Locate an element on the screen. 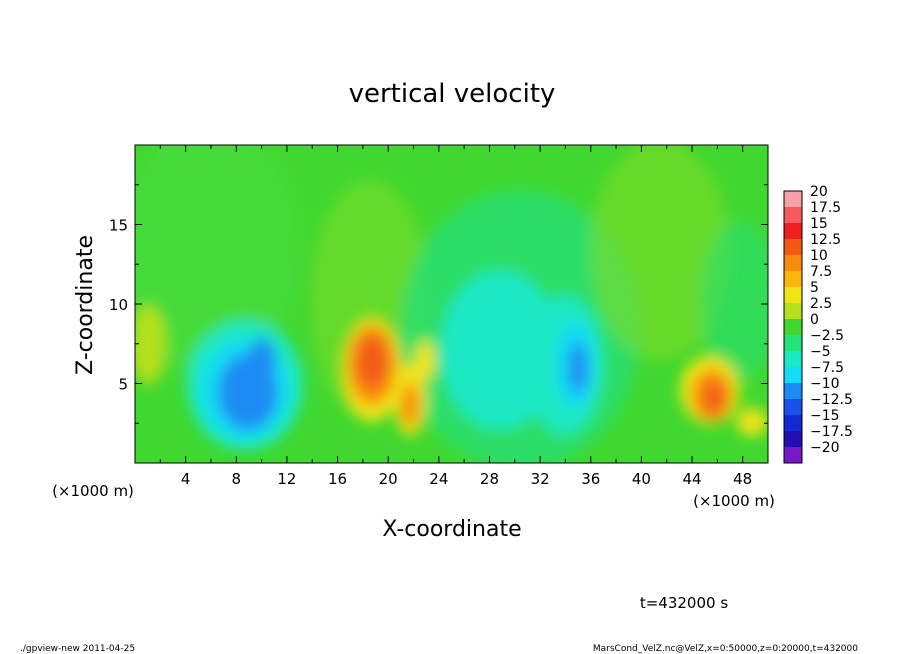 This screenshot has width=904, height=654. colorbar-label: 20 is located at coordinates (819, 192).